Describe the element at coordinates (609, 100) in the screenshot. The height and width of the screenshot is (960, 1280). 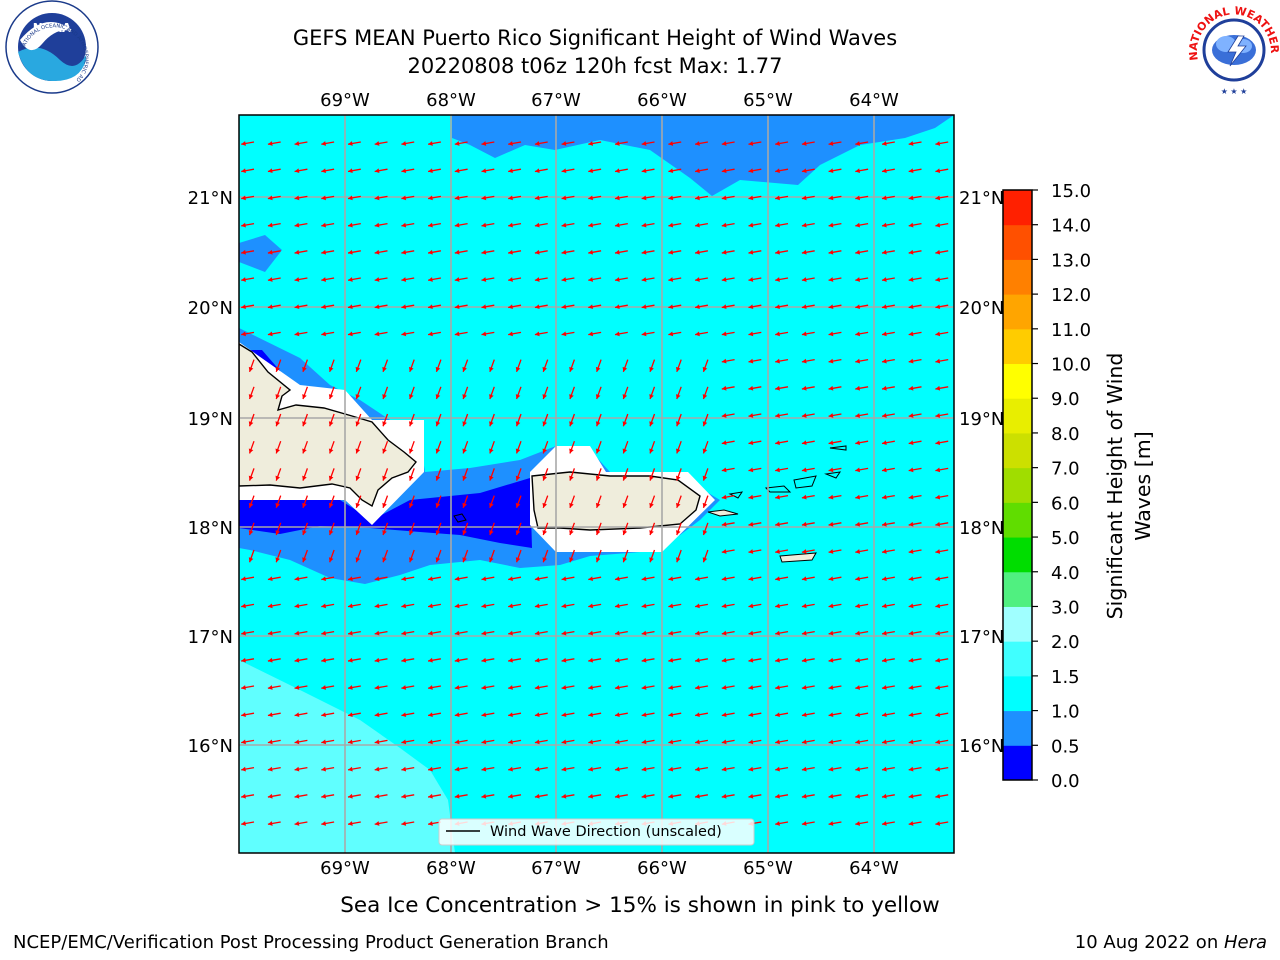
I see `lon-ticks-top: 69°W 68°W 67°W 66°W 65°W 64°W` at that location.